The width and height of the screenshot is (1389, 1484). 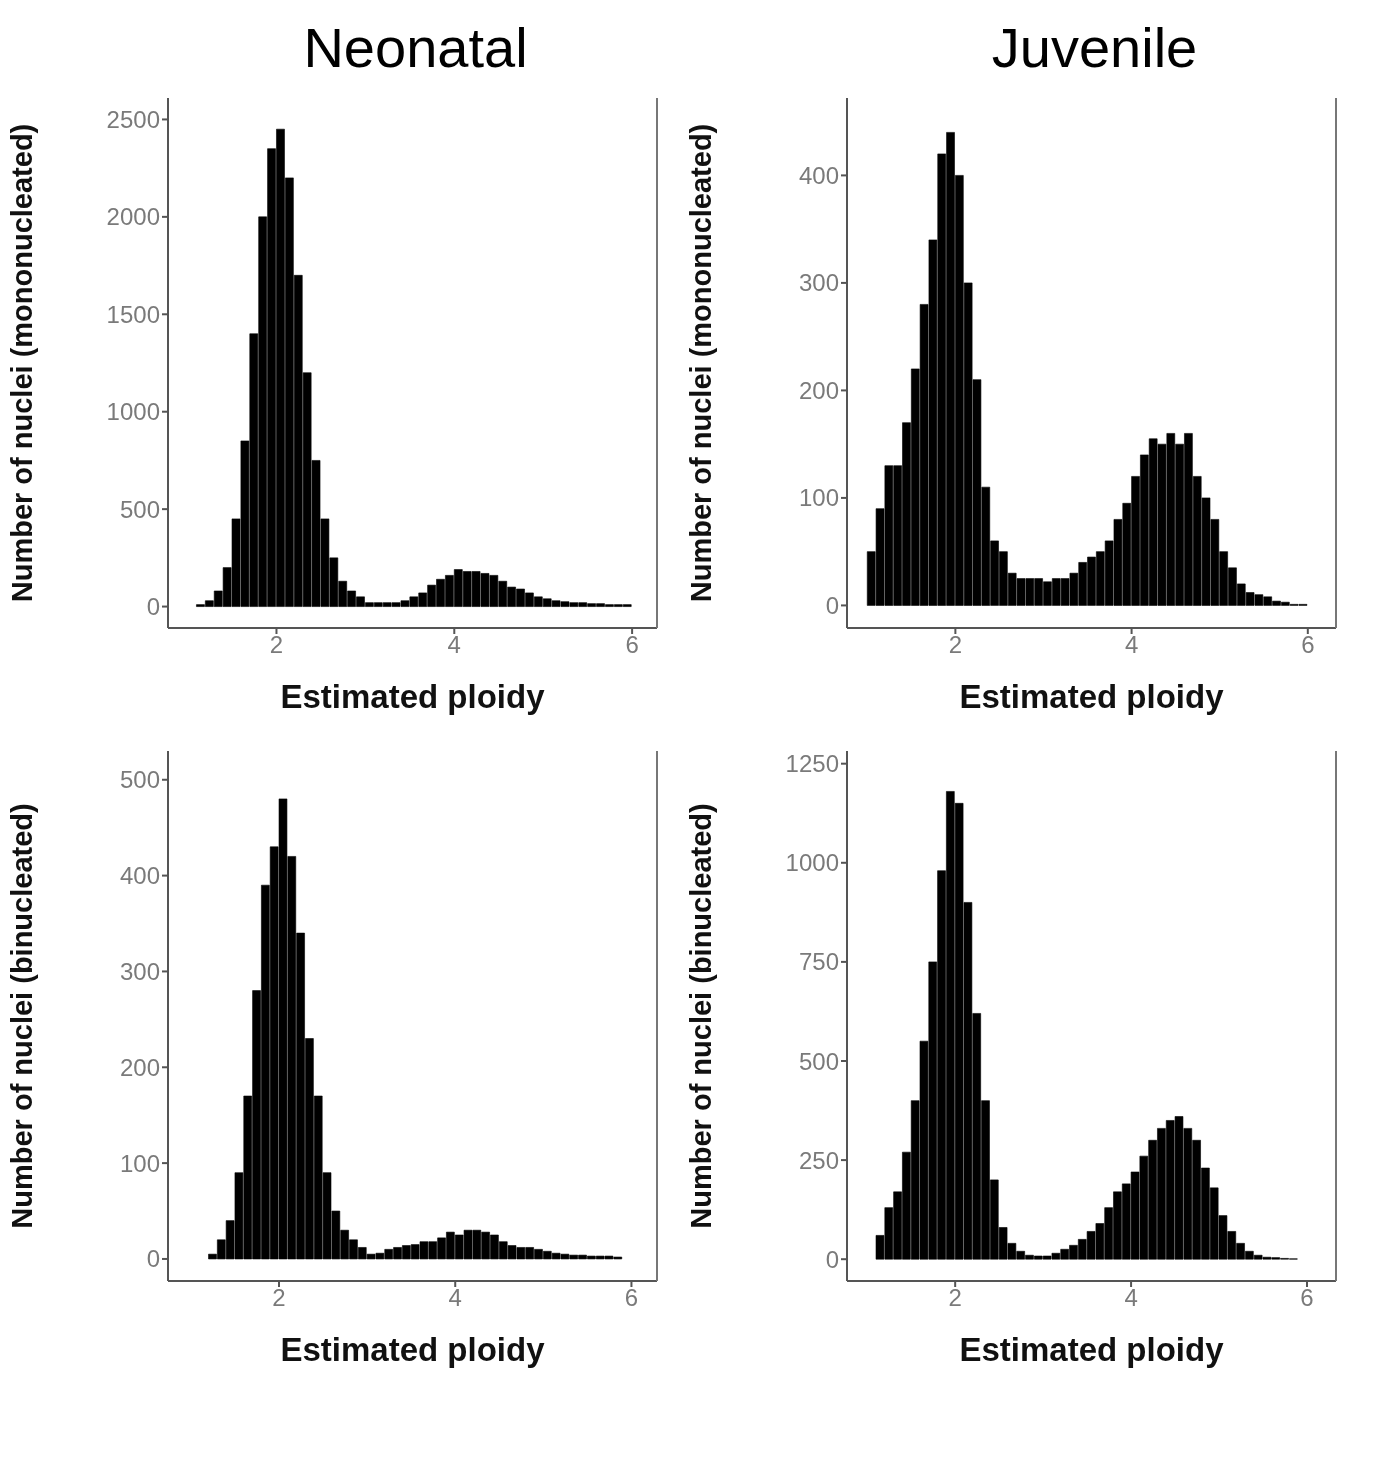 What do you see at coordinates (133, 314) in the screenshot?
I see `y-tick-label: 1500` at bounding box center [133, 314].